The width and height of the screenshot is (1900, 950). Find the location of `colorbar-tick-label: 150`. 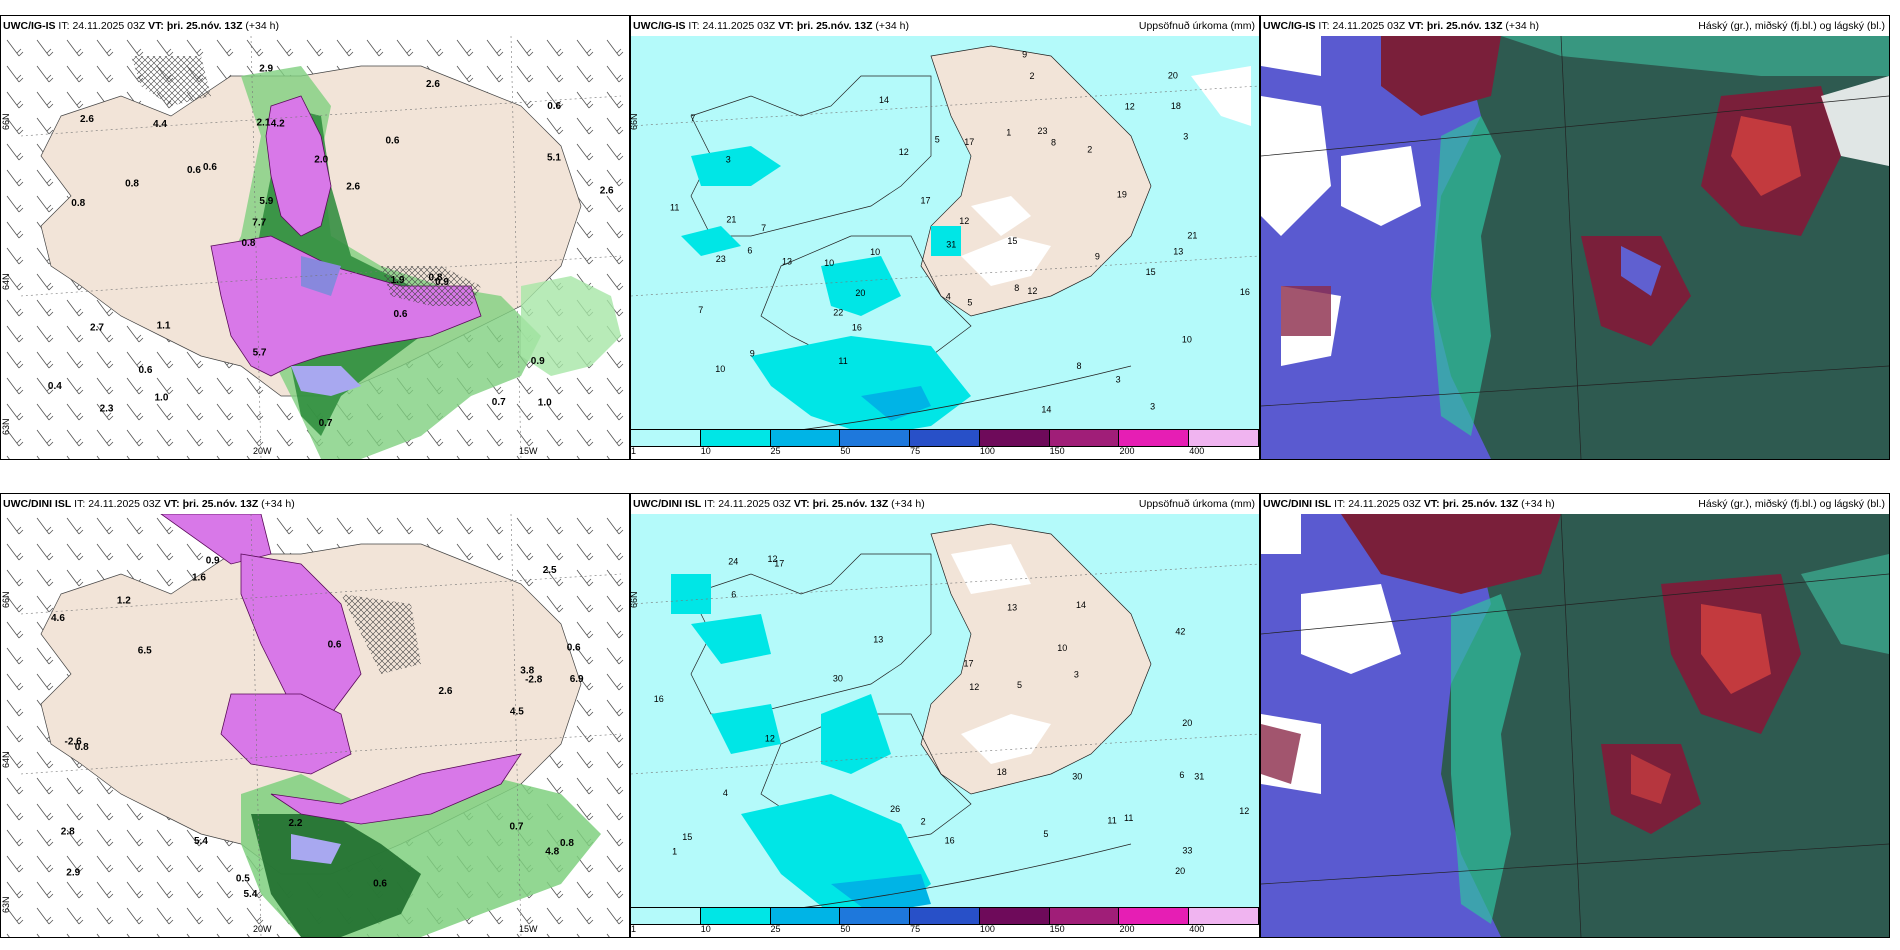

colorbar-tick-label: 150 is located at coordinates (1057, 451).